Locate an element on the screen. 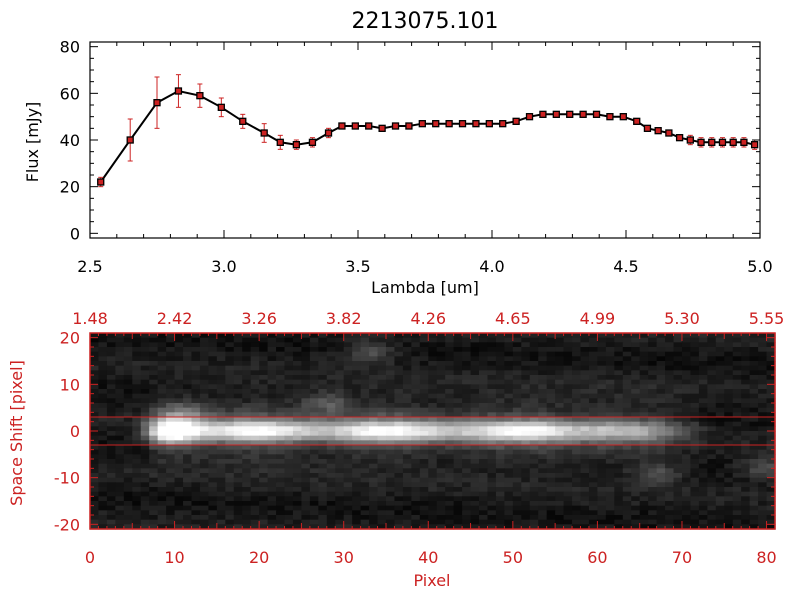  chart-title: 2213075.101 is located at coordinates (425, 21).